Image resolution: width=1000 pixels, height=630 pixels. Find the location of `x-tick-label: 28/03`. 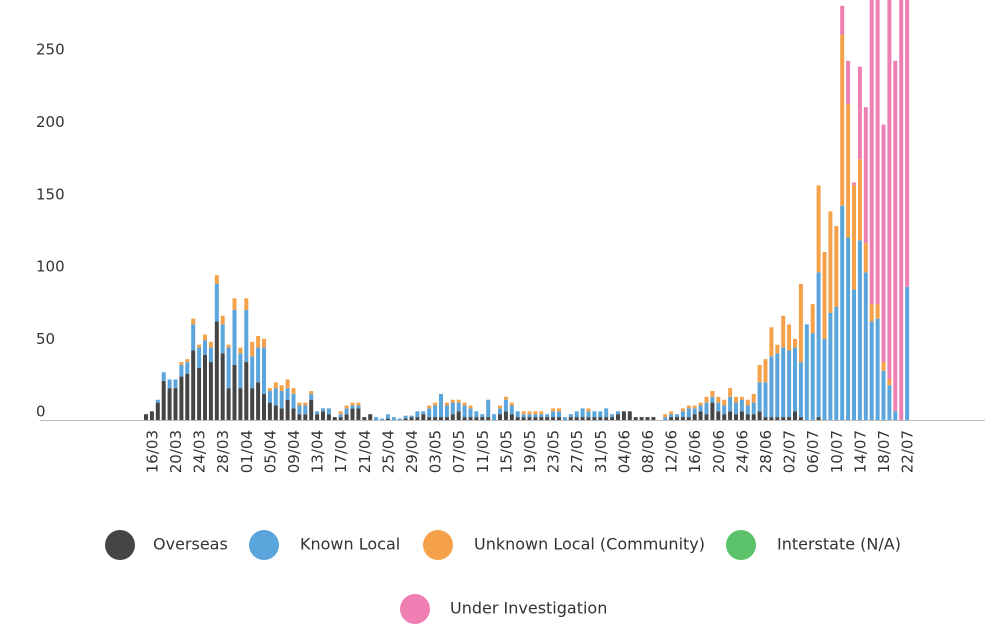

x-tick-label: 28/03 is located at coordinates (223, 451).